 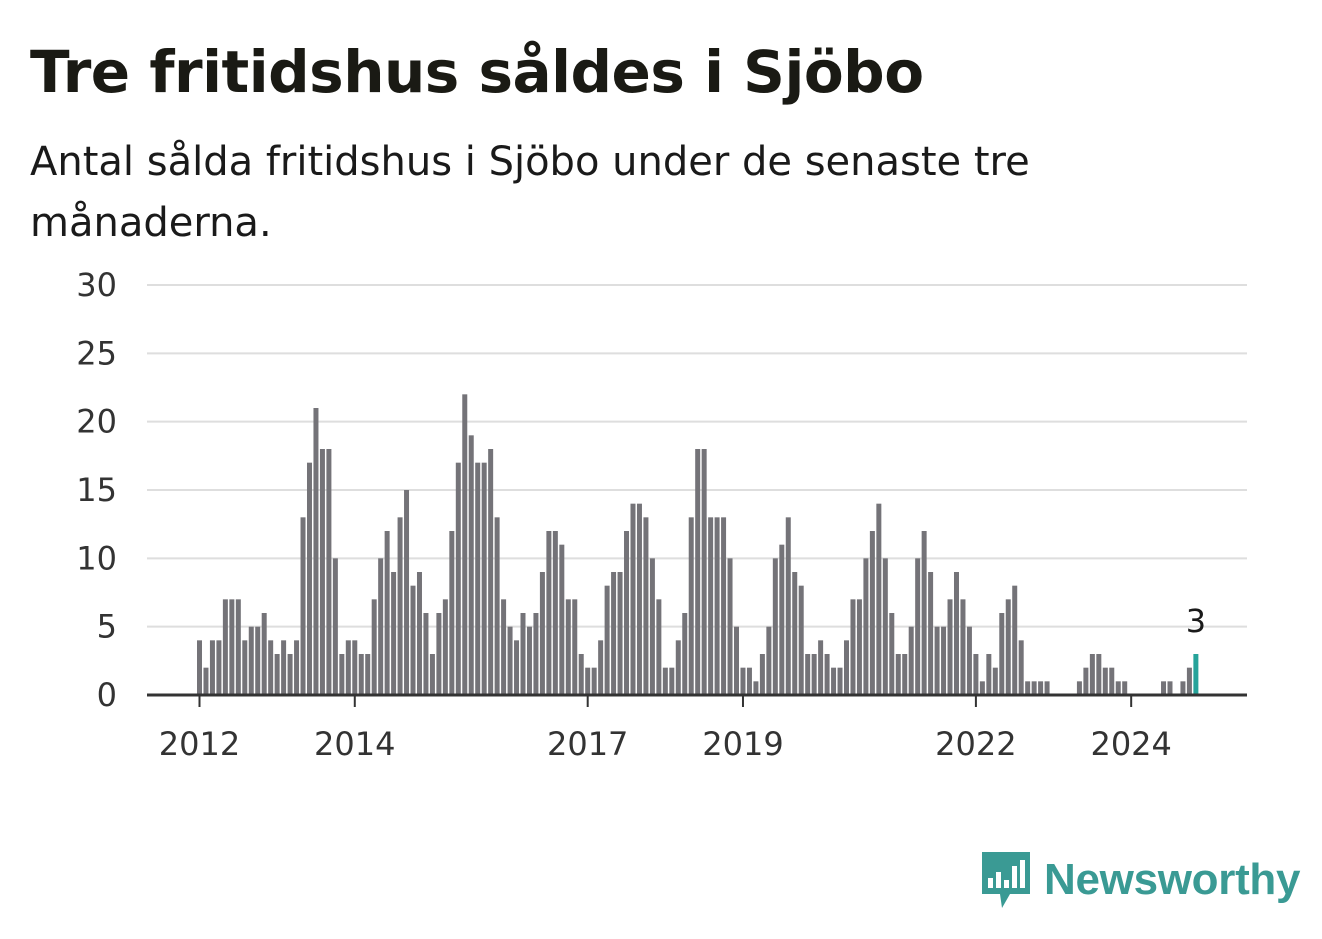 I want to click on y-axis-ticks: 0 5 10 15 20 25 30, so click(x=96, y=490).